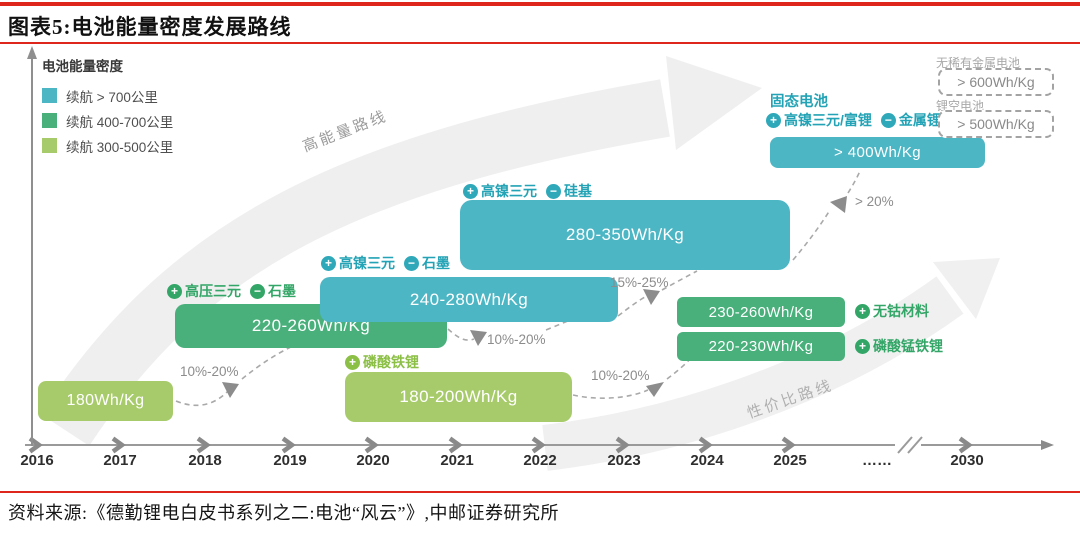 The width and height of the screenshot is (1080, 535). What do you see at coordinates (761, 346) in the screenshot?
I see `milestone-box-220-230whkg: 220-230Wh/Kg` at bounding box center [761, 346].